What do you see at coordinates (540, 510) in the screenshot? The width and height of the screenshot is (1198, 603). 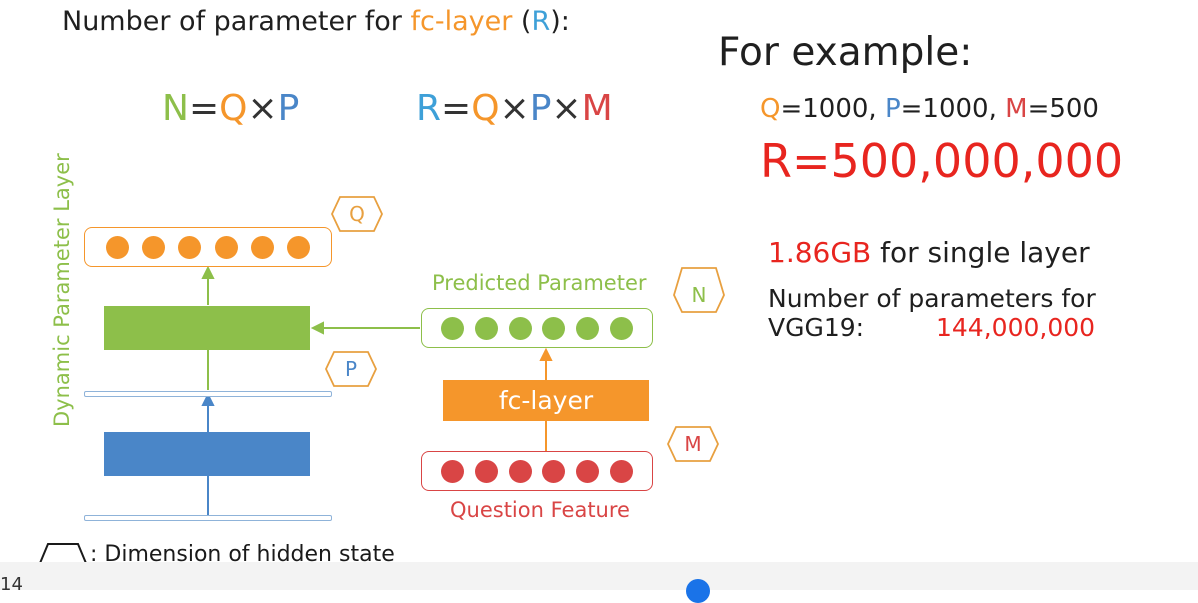 I see `question-feature-label: Question Feature` at bounding box center [540, 510].